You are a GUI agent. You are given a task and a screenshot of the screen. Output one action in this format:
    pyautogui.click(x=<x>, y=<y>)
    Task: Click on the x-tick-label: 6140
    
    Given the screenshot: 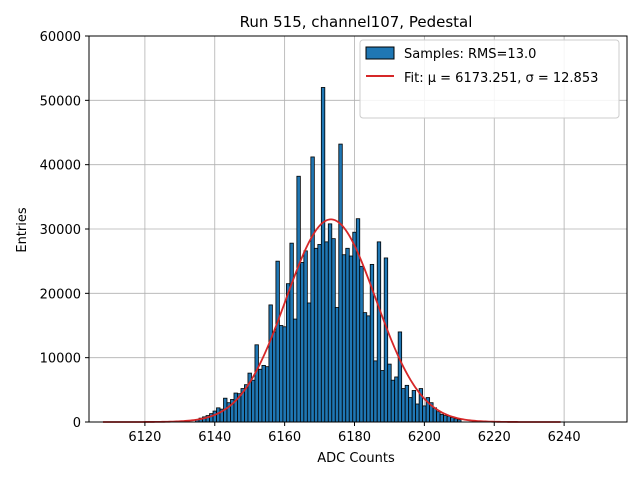 What is the action you would take?
    pyautogui.click(x=214, y=437)
    